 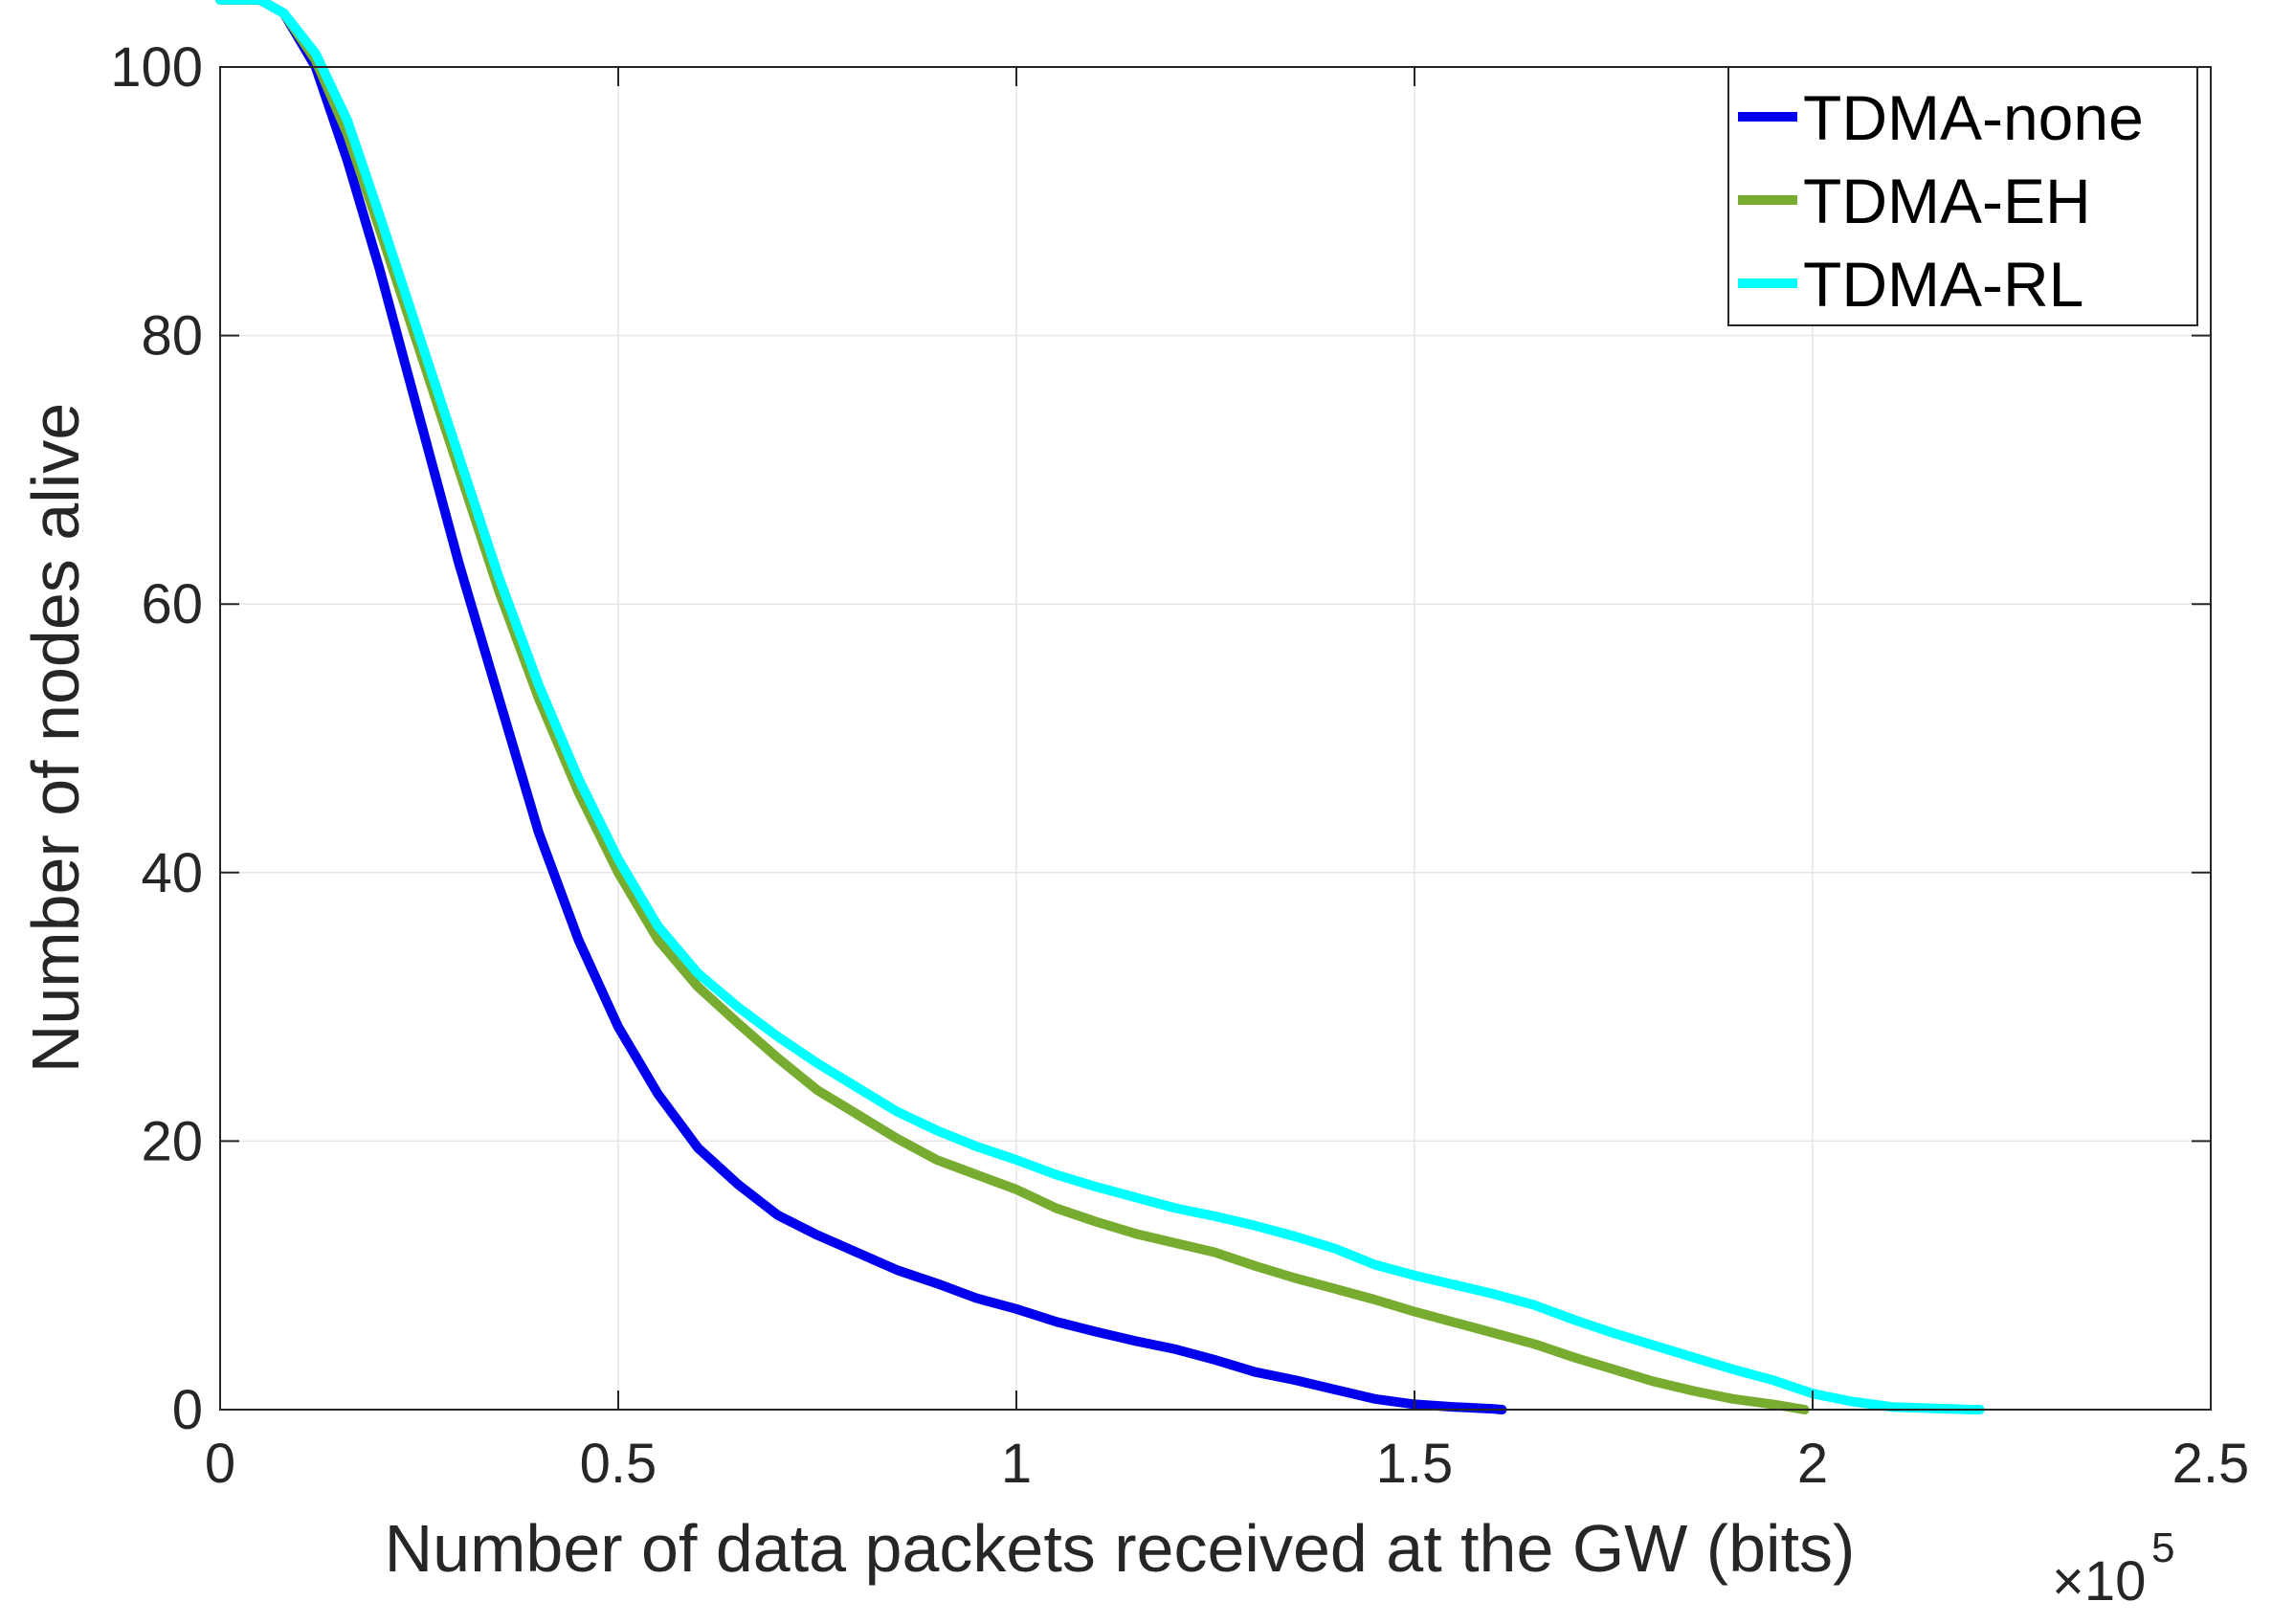 What do you see at coordinates (1812, 1464) in the screenshot?
I see `x-tick-label: 2` at bounding box center [1812, 1464].